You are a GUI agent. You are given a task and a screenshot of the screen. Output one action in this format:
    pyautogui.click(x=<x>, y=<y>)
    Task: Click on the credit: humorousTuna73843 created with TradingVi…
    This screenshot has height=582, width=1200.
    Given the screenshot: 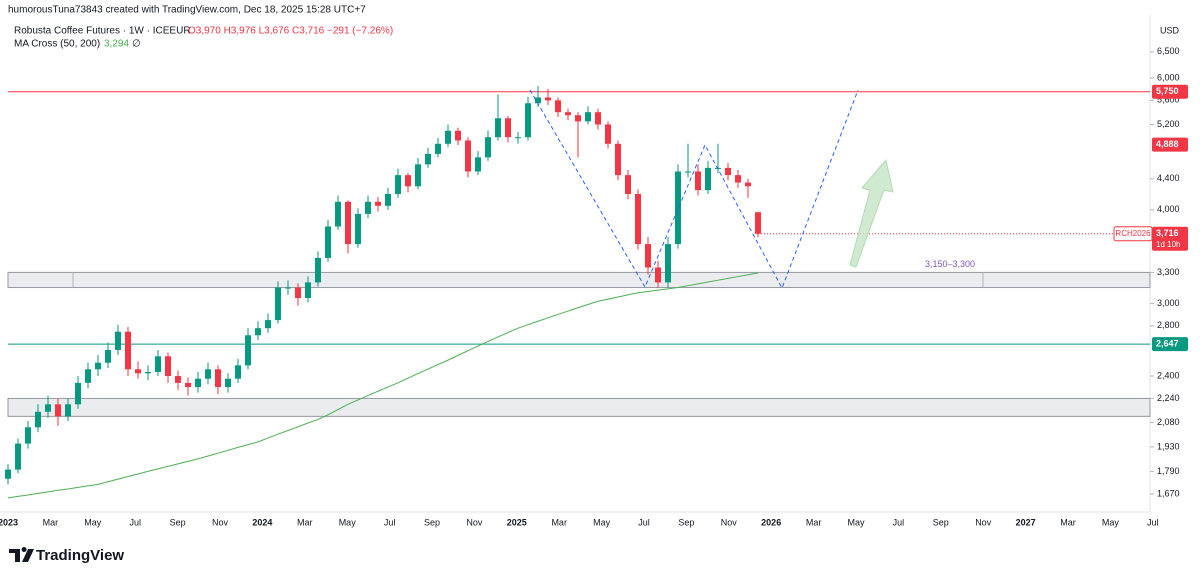 What is the action you would take?
    pyautogui.click(x=187, y=10)
    